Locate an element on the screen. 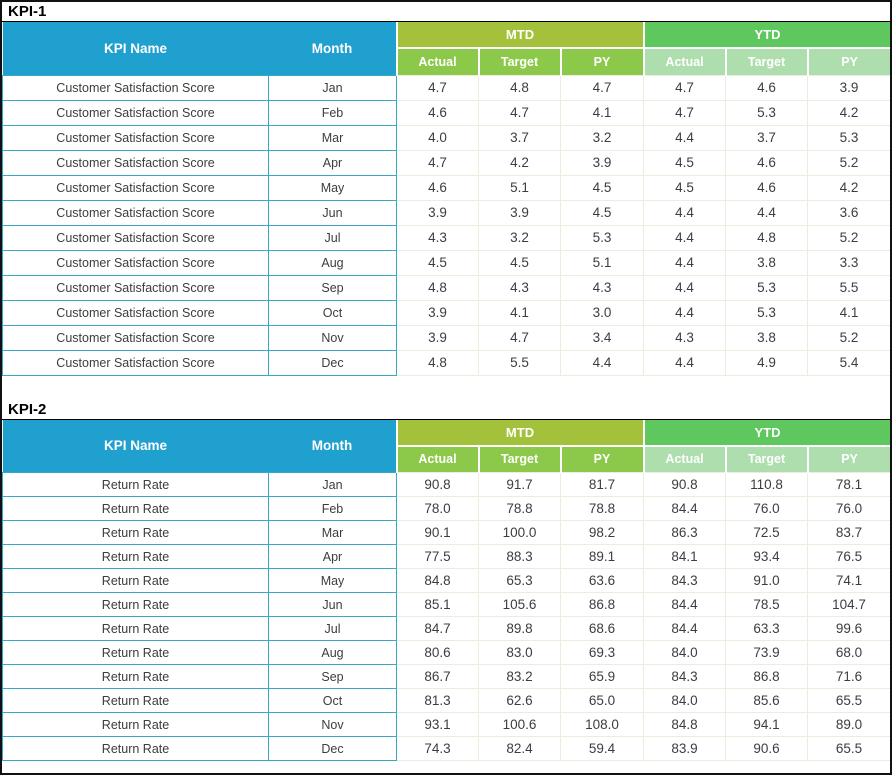  value-cell: 71.6 is located at coordinates (848, 676).